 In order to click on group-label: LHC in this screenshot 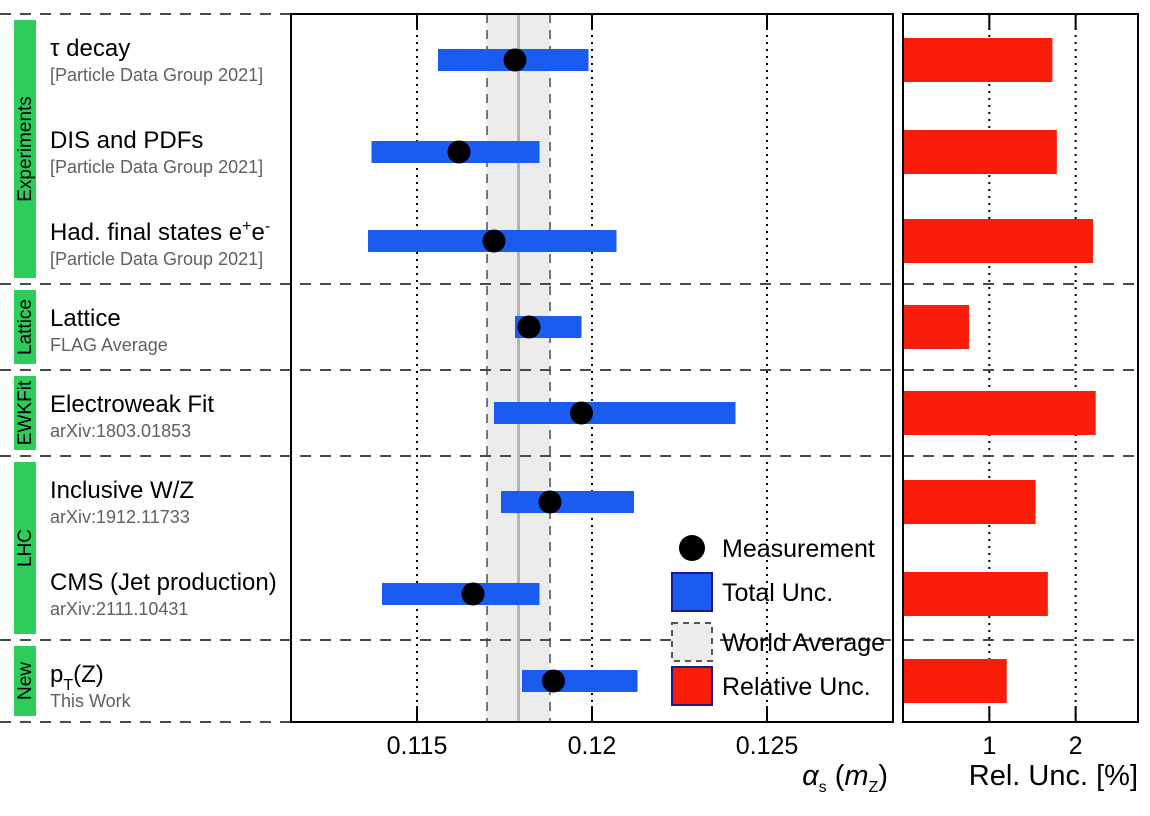, I will do `click(25, 548)`.